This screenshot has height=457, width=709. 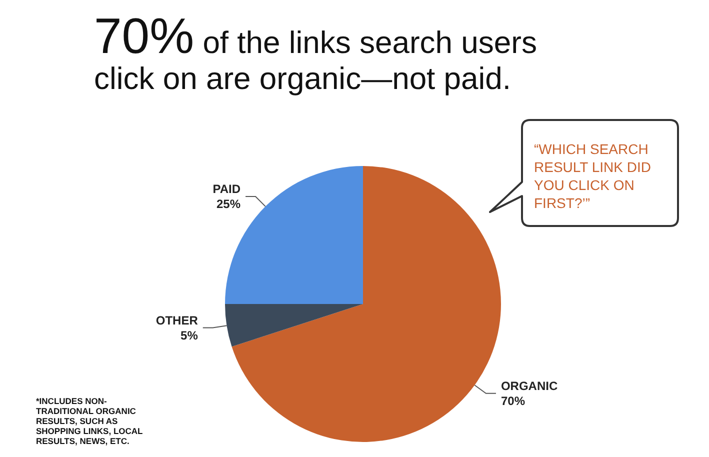 What do you see at coordinates (226, 189) in the screenshot?
I see `slice-label: PAID` at bounding box center [226, 189].